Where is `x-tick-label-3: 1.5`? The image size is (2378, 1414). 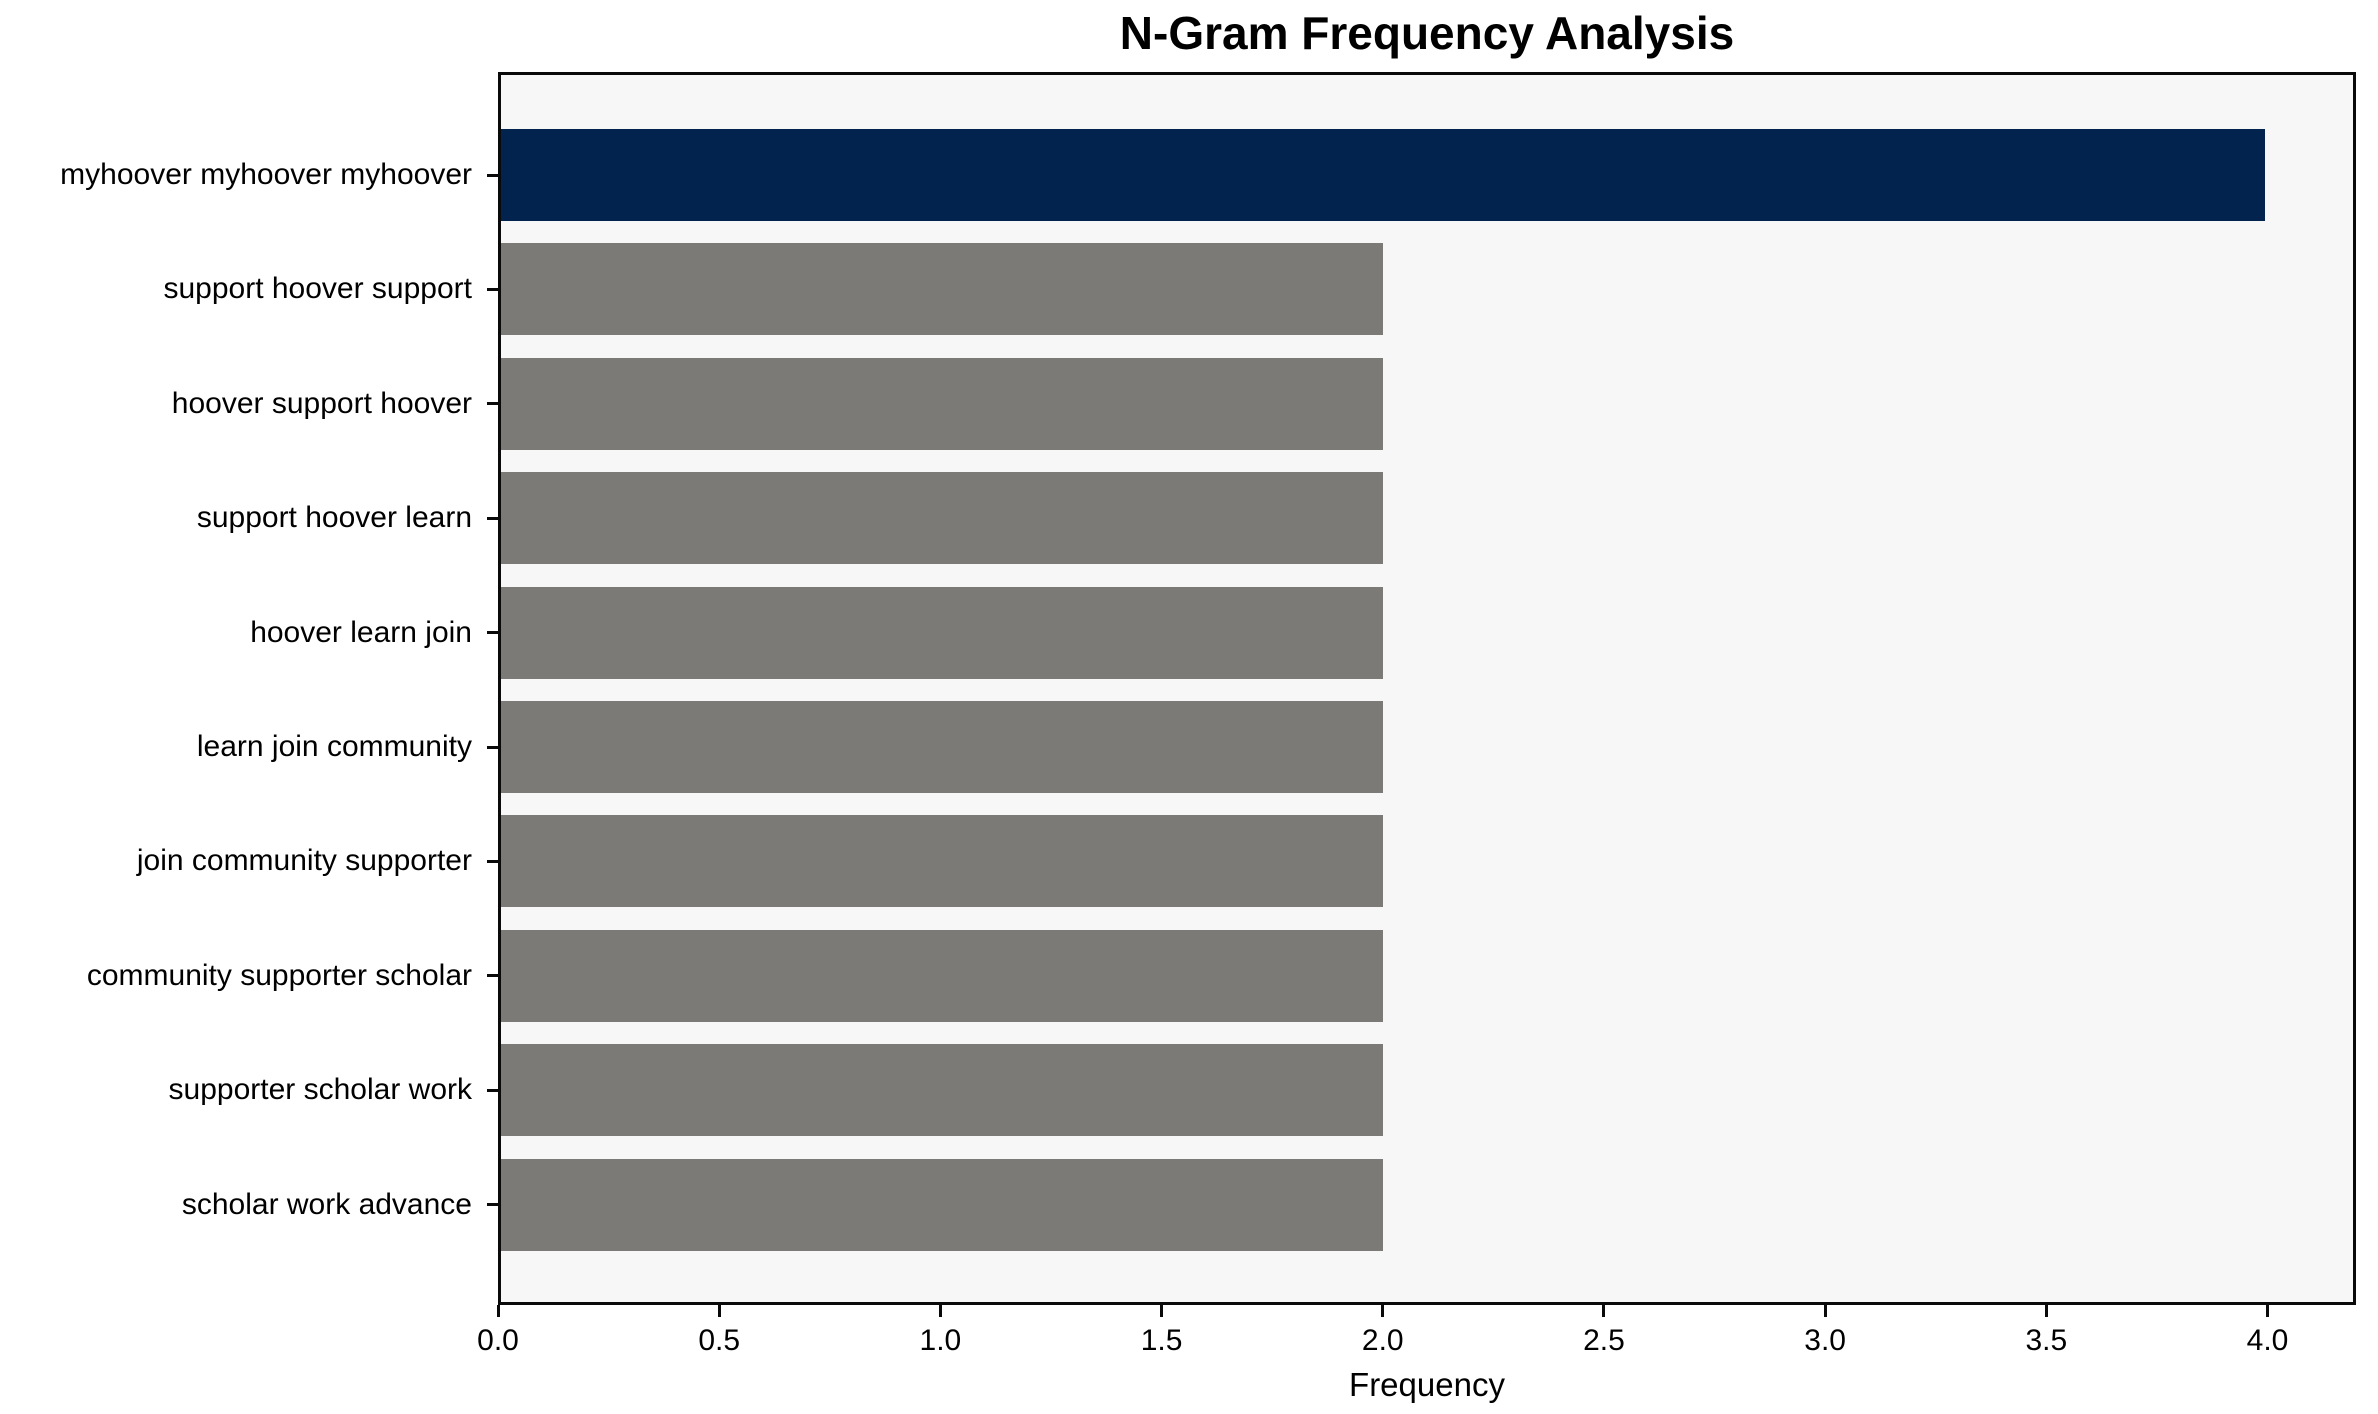 x-tick-label-3: 1.5 is located at coordinates (1161, 1340).